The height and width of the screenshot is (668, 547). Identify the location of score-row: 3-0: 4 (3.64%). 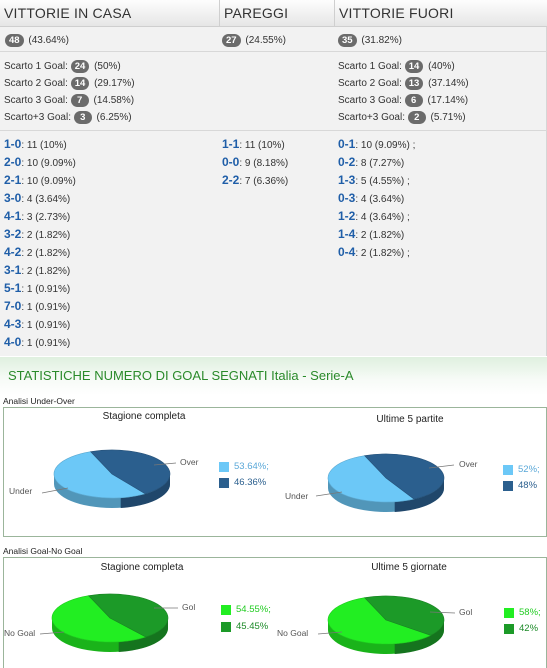
(37, 198).